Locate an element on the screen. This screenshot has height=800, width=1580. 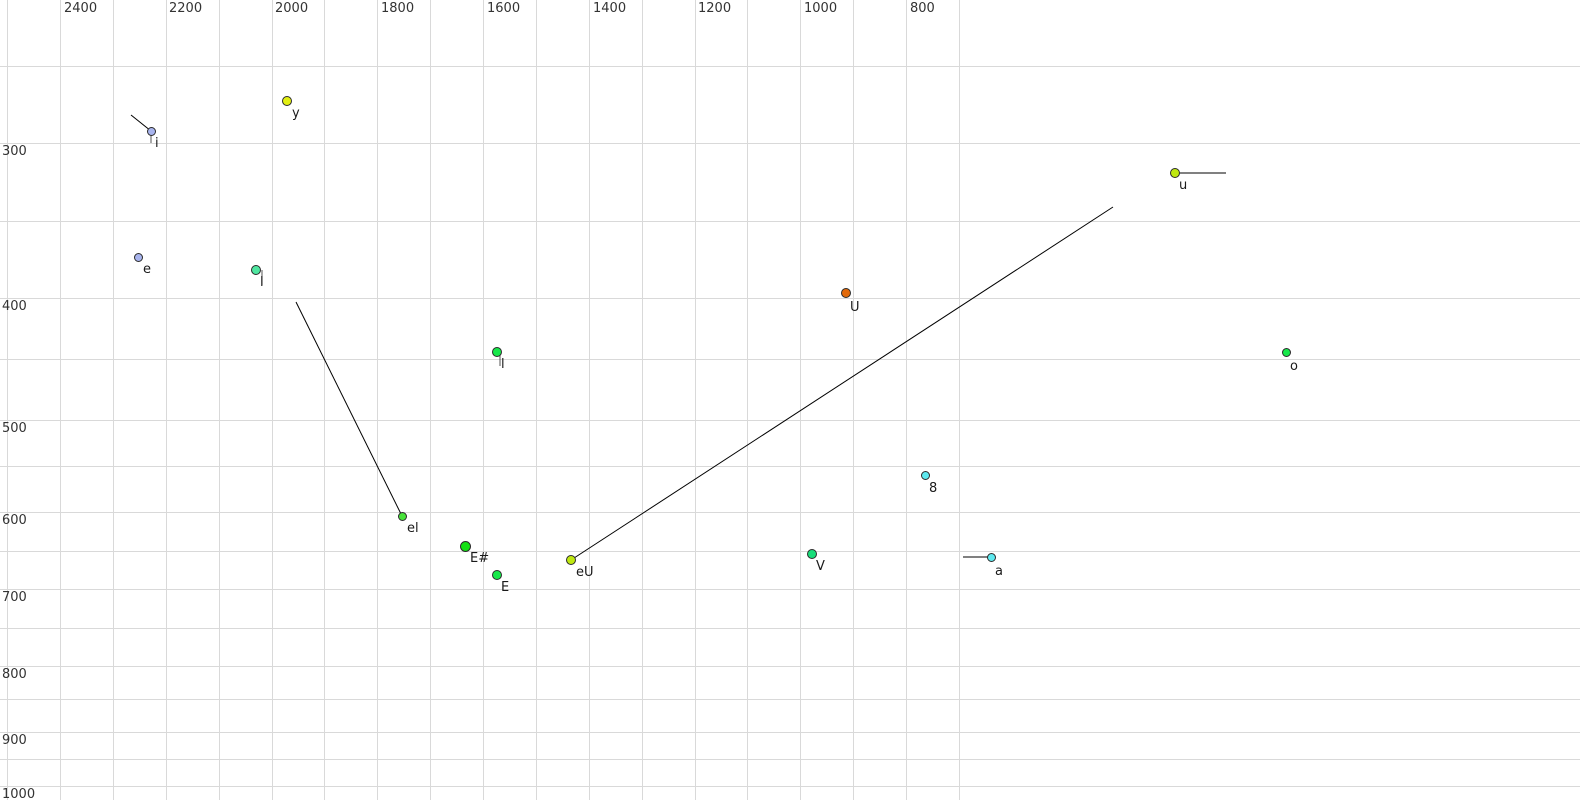
data-point-label: el is located at coordinates (413, 528).